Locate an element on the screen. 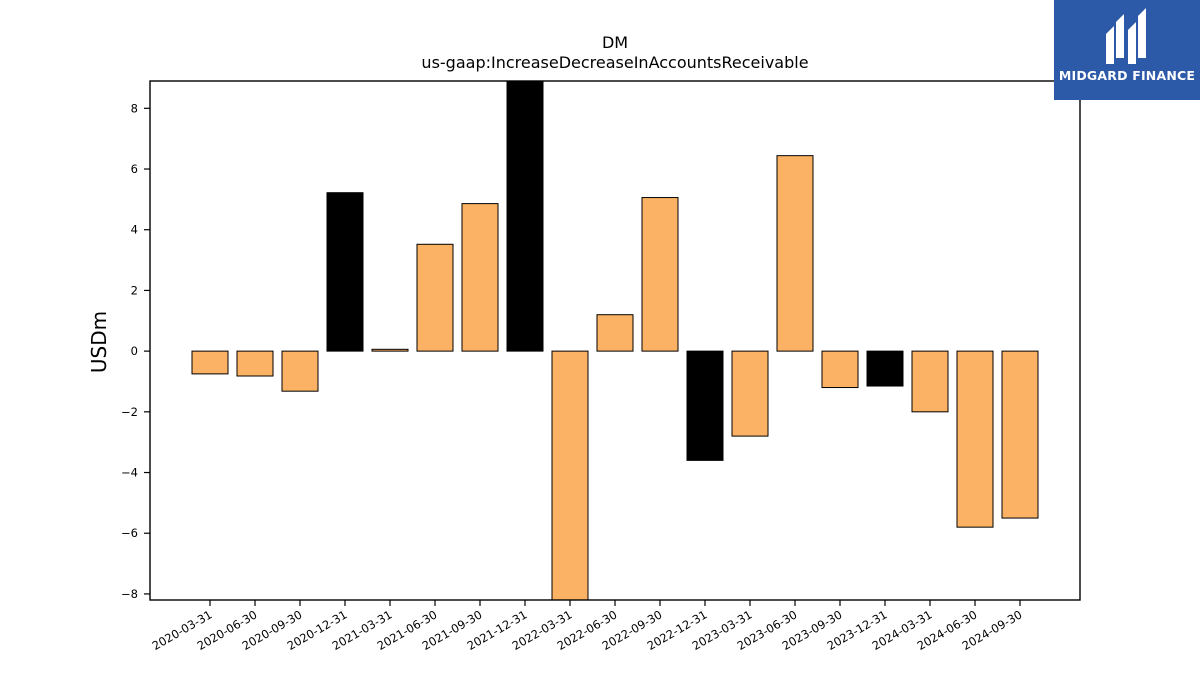 This screenshot has height=675, width=1200. y-tick-label: 6 is located at coordinates (134, 169).